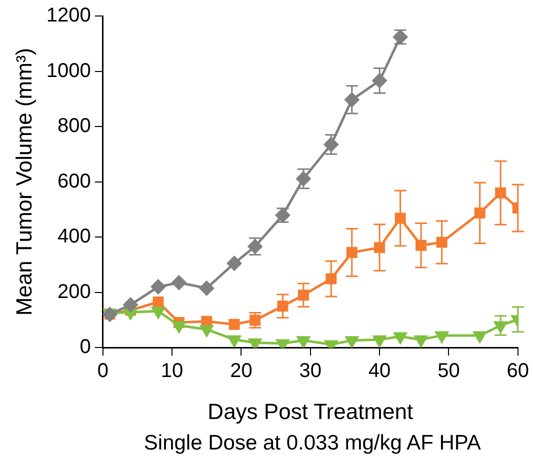 Image resolution: width=533 pixels, height=456 pixels. Describe the element at coordinates (312, 442) in the screenshot. I see `text: Single Dose at 0.033 mg/kg AF HPA` at that location.